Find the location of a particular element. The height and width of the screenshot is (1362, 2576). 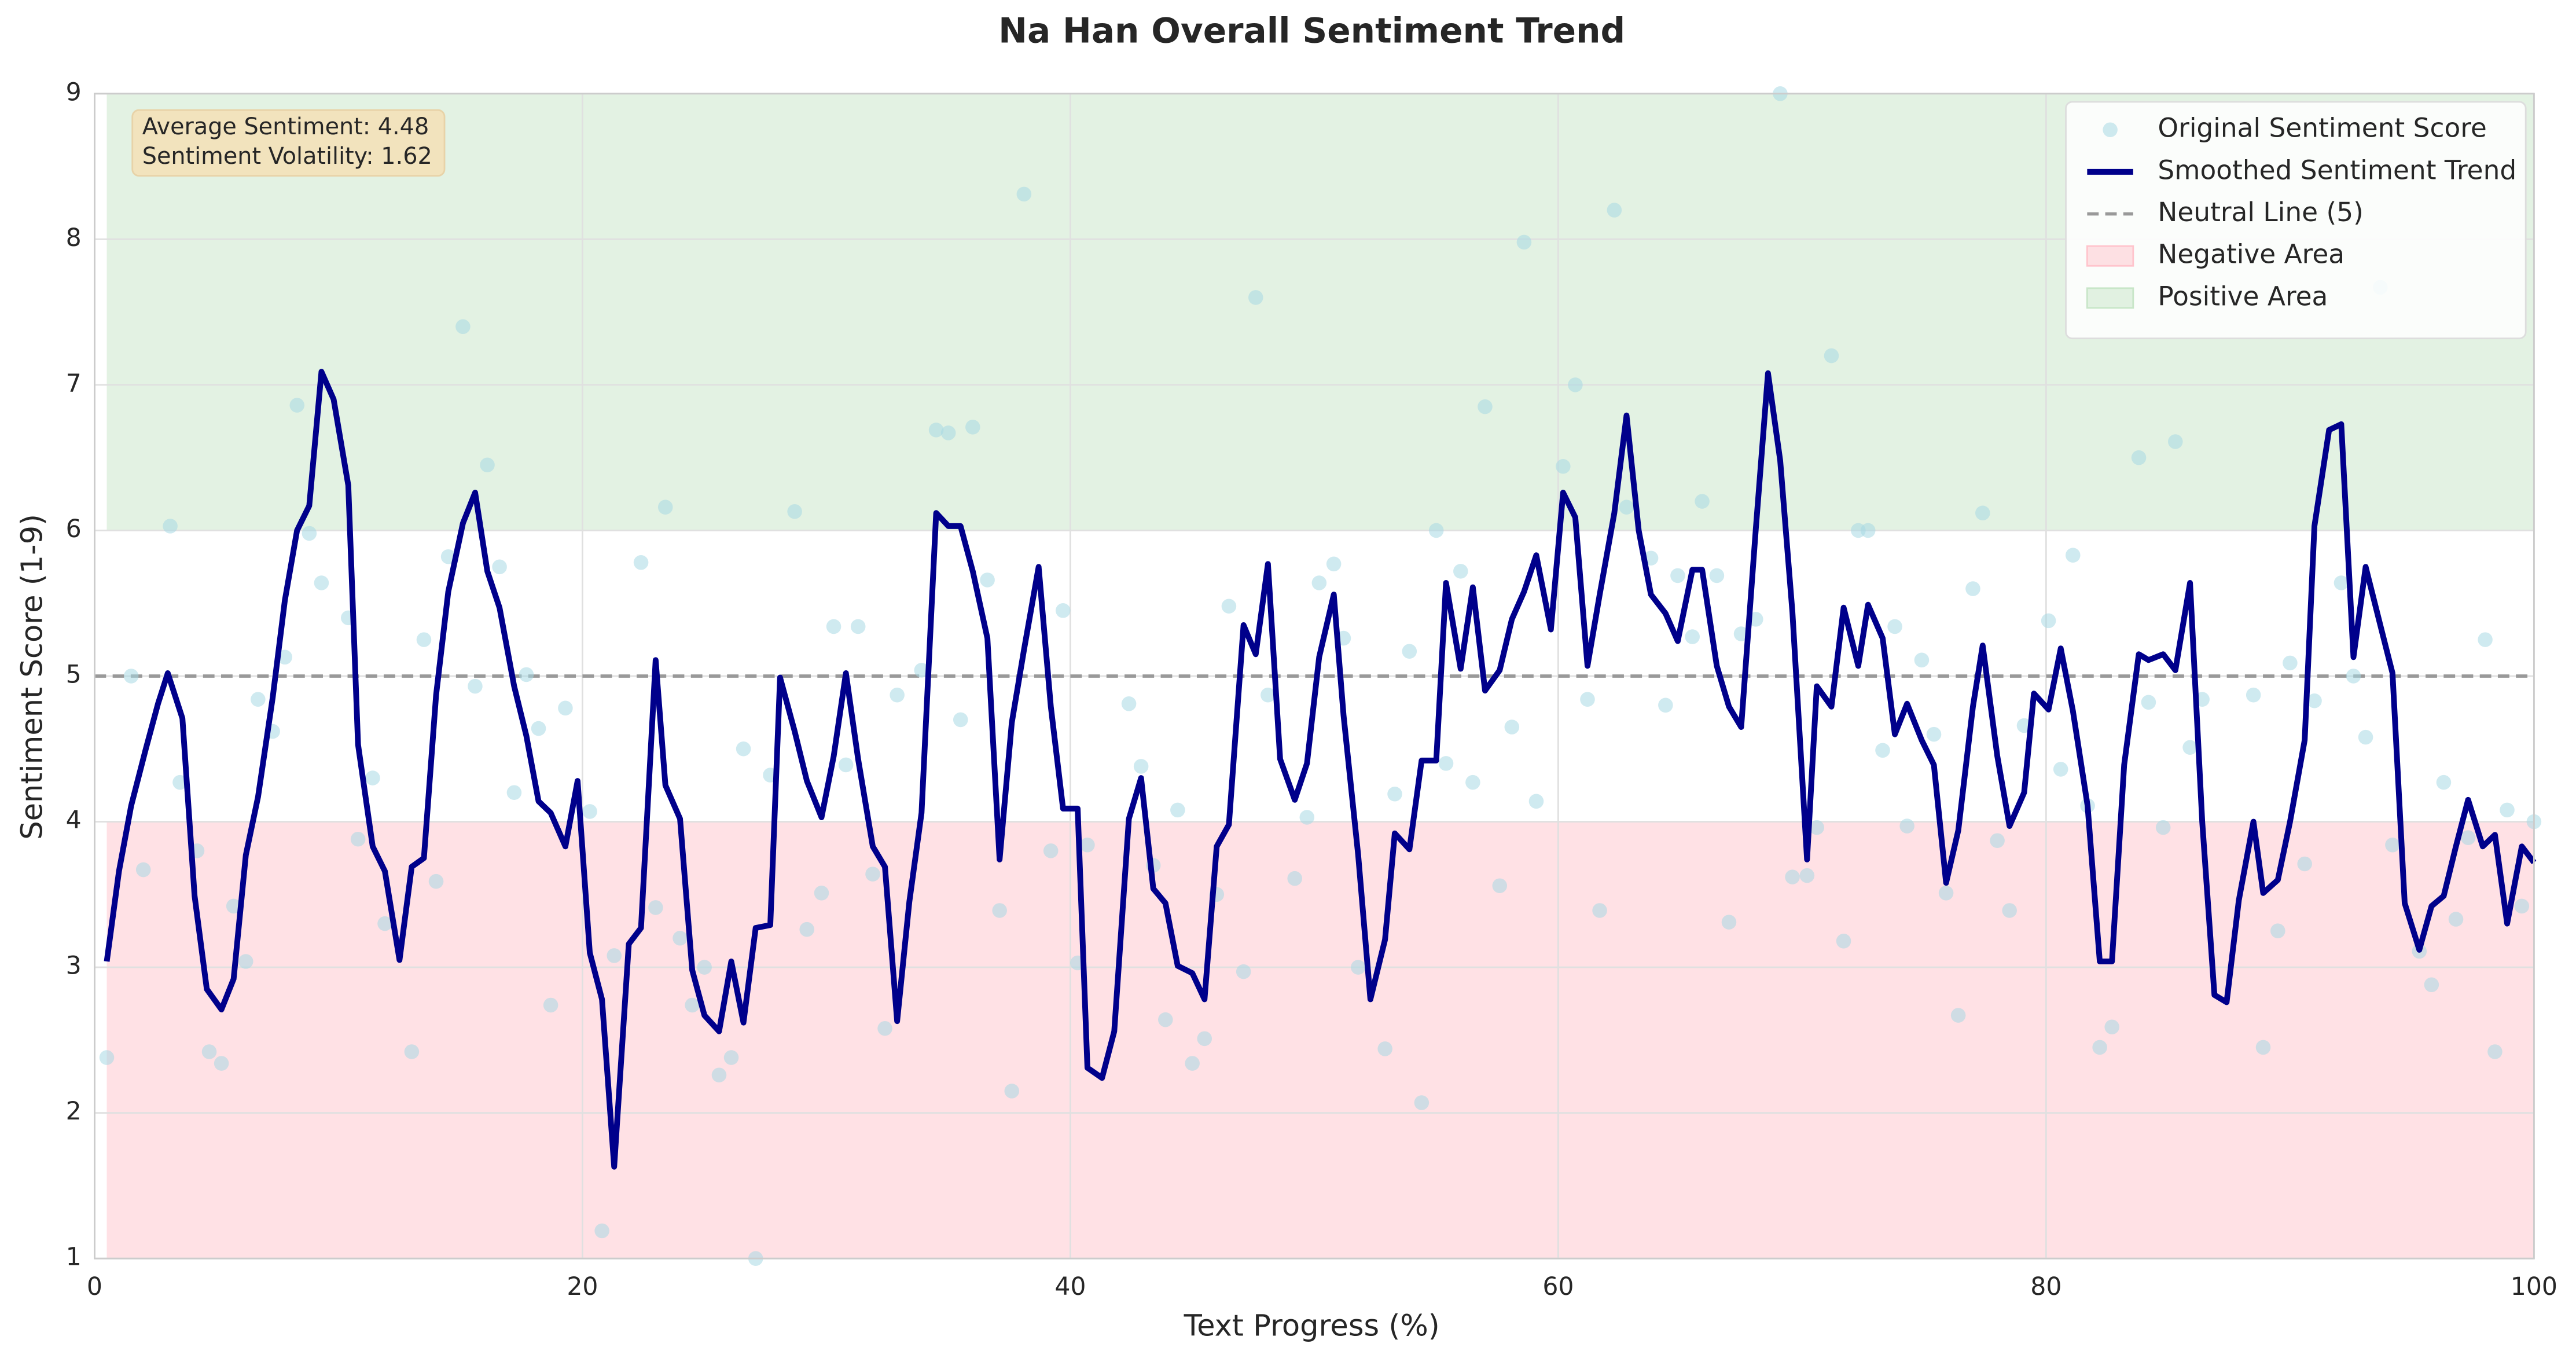

legend-label: Neutral Line (5) is located at coordinates (2260, 212).